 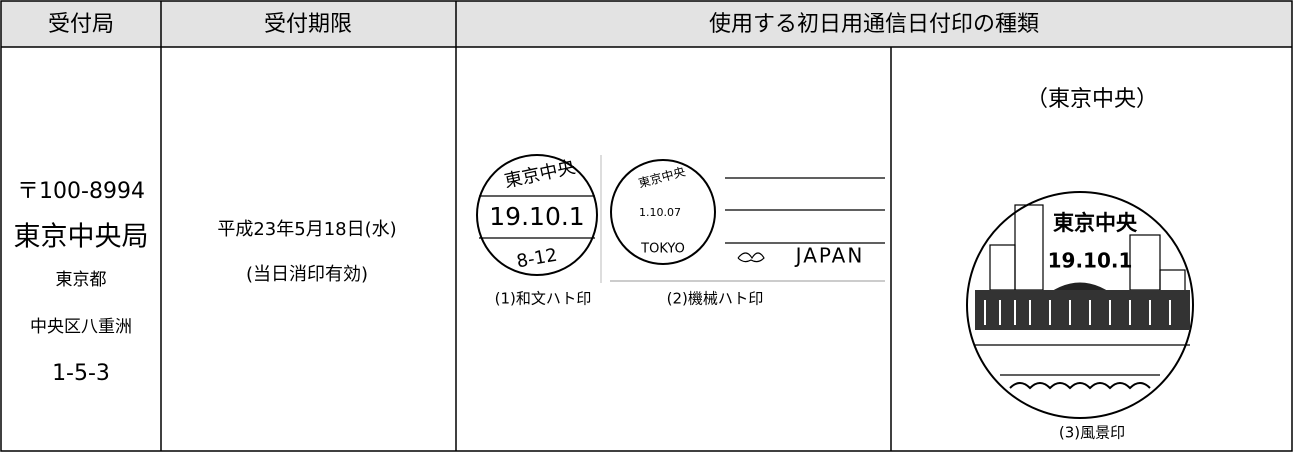 I want to click on stamp-text: TOKYO, so click(x=662, y=249).